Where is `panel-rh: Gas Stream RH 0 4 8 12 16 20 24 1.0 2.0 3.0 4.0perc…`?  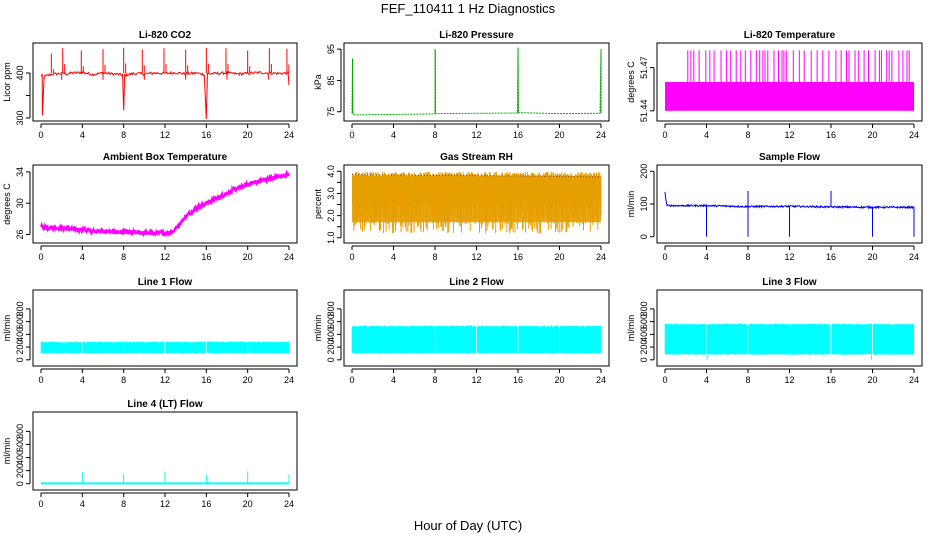 panel-rh: Gas Stream RH 0 4 8 12 16 20 24 1.0 2.0 3.0 4.0perc… is located at coordinates (461, 207).